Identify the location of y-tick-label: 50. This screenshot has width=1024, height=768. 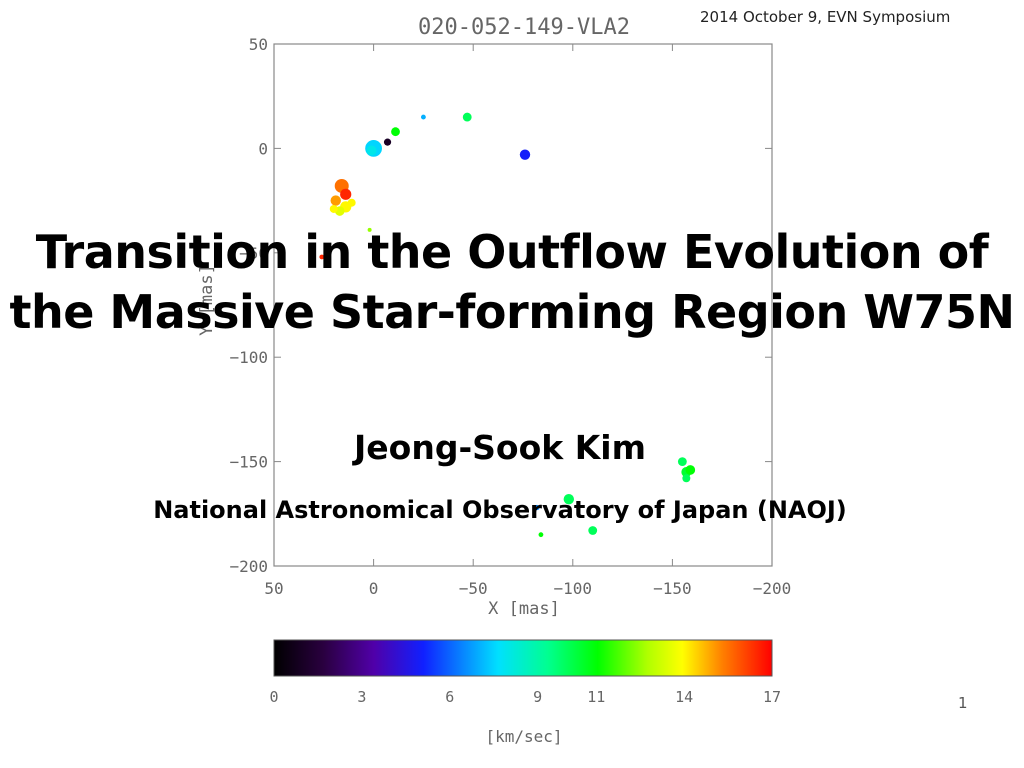
(258, 44).